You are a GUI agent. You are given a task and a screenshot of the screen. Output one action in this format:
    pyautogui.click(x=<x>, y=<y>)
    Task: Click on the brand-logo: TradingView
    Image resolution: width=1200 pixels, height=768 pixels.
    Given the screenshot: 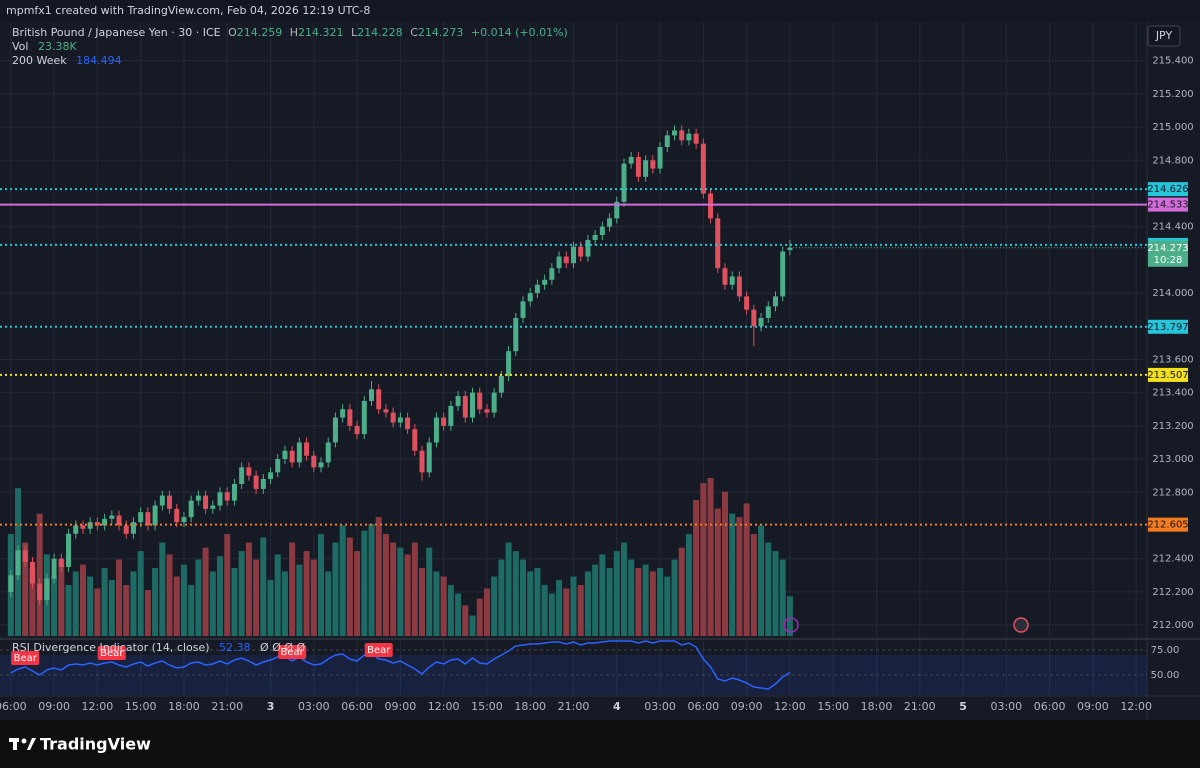 What is the action you would take?
    pyautogui.click(x=80, y=744)
    